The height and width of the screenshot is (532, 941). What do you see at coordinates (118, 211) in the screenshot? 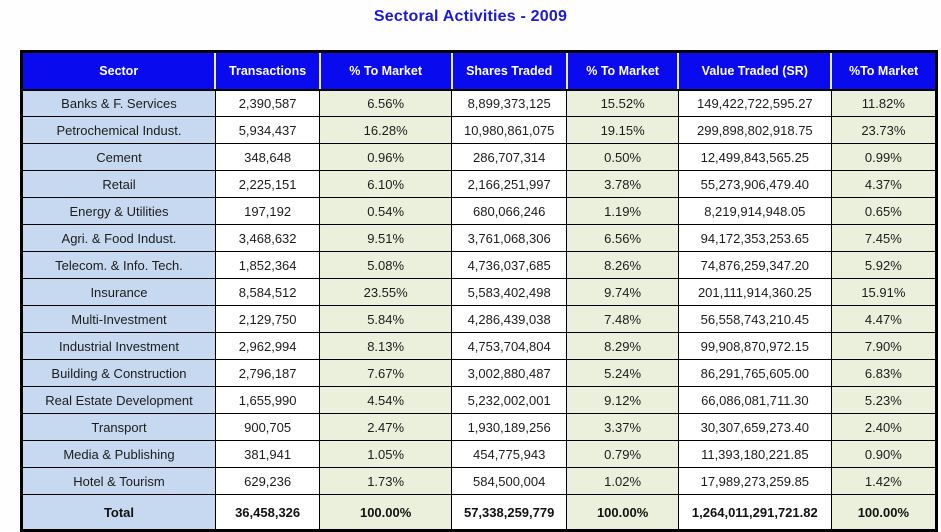
I see `sector-name-cell: Energy & Utilities` at bounding box center [118, 211].